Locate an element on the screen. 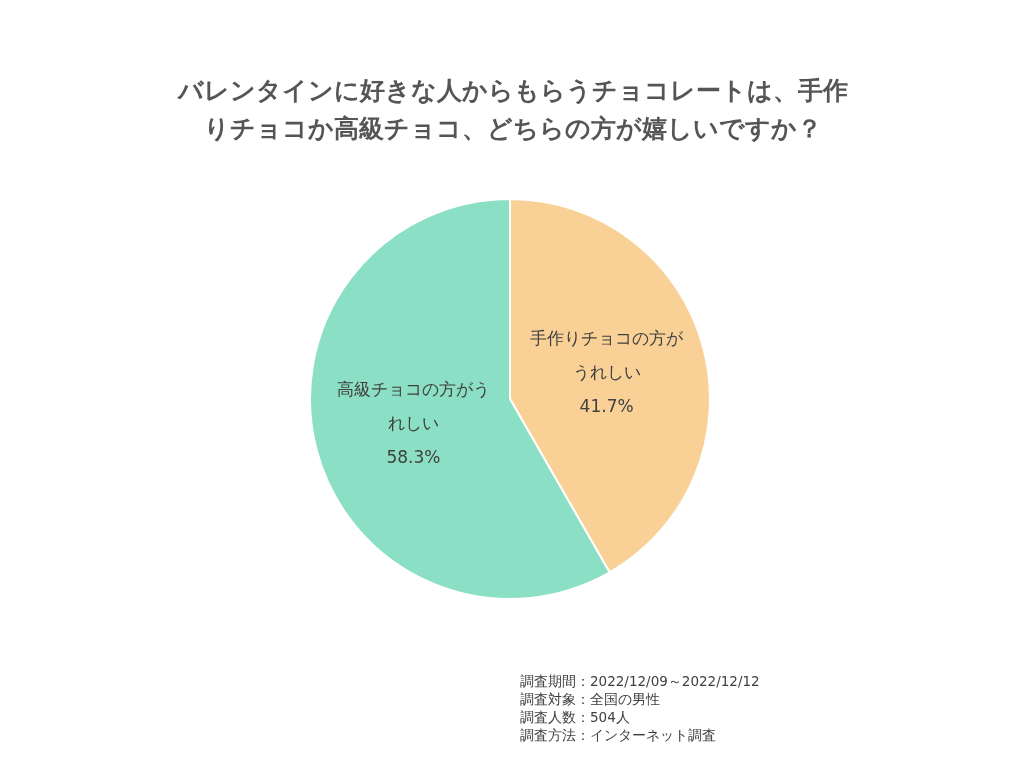 This screenshot has width=1024, height=776. text: 調査方法：インターネット調査 is located at coordinates (618, 735).